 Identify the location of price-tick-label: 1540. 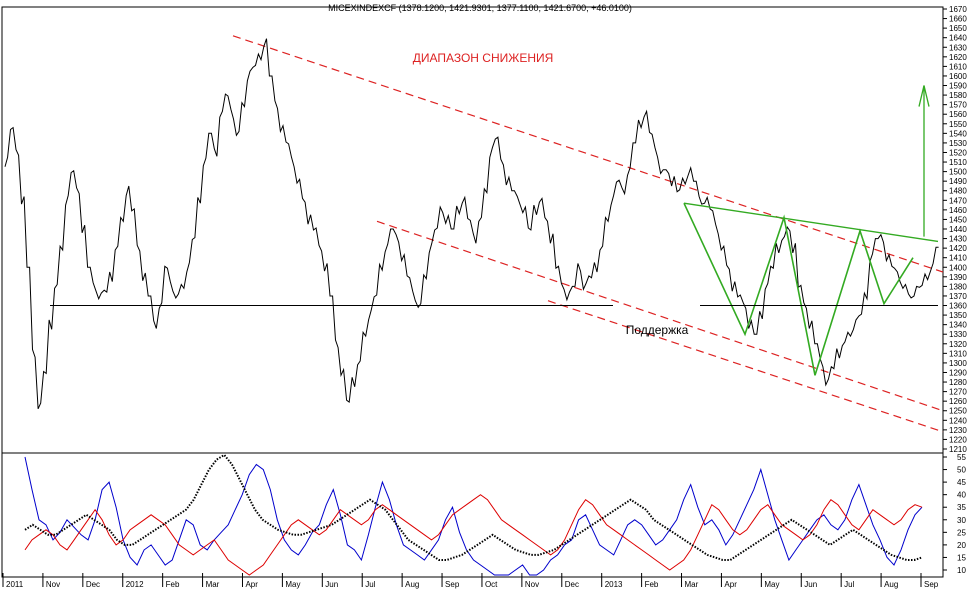
(958, 133).